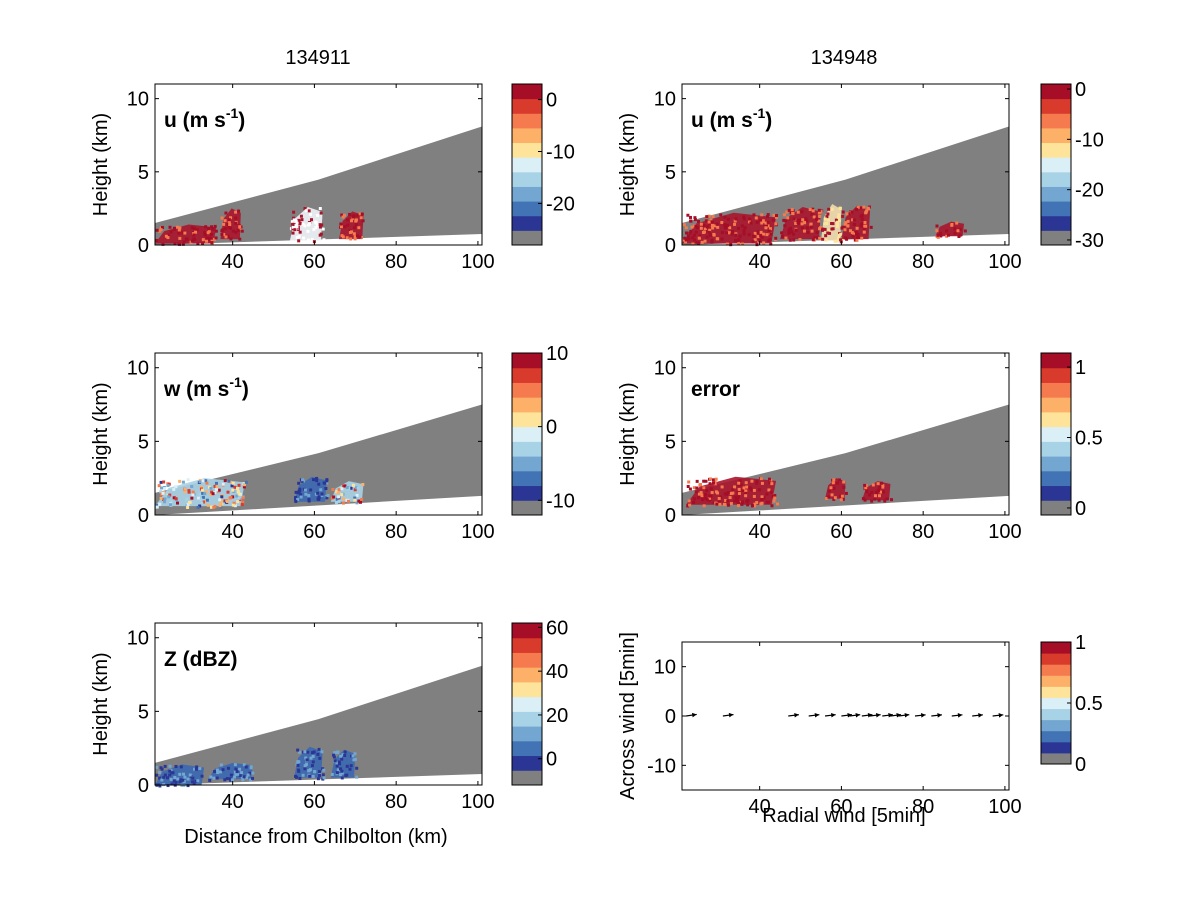  I want to click on wind-vectors, so click(844, 715).